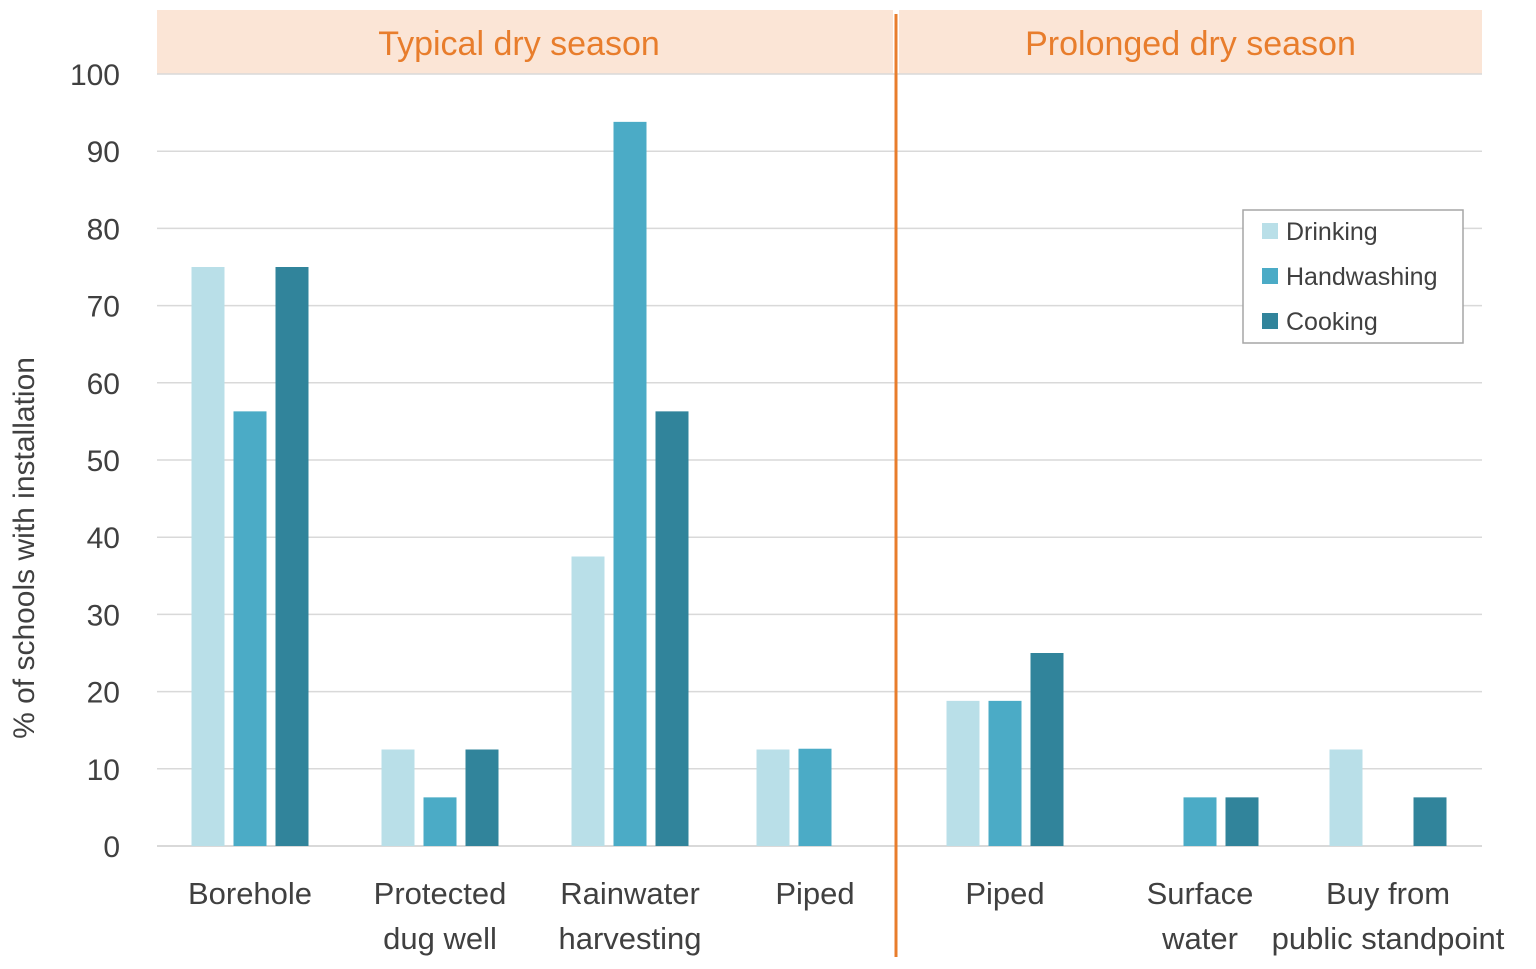 The image size is (1536, 969). I want to click on y-tick-label: 100, so click(95, 75).